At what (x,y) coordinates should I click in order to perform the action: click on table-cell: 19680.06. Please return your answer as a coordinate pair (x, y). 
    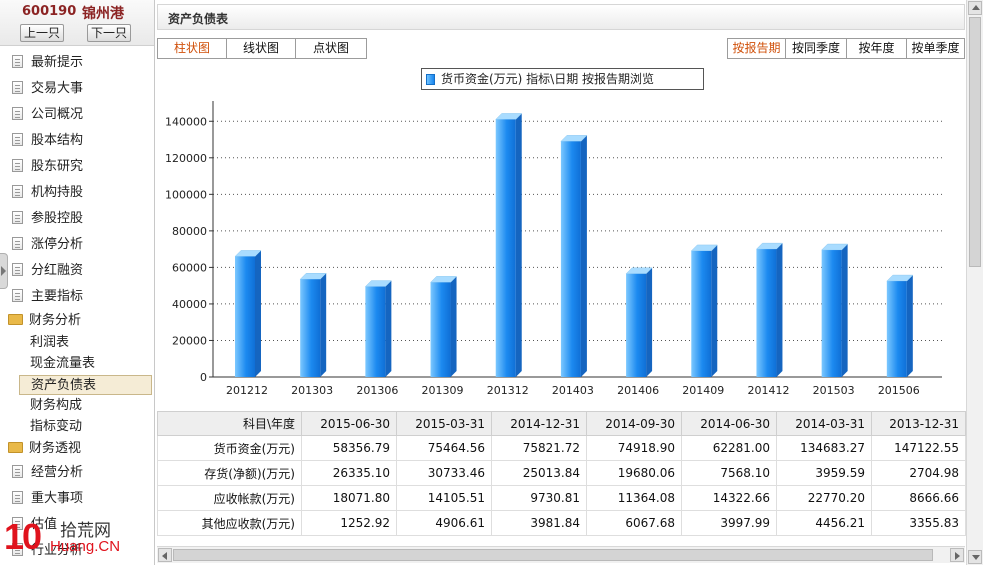
    Looking at the image, I should click on (634, 473).